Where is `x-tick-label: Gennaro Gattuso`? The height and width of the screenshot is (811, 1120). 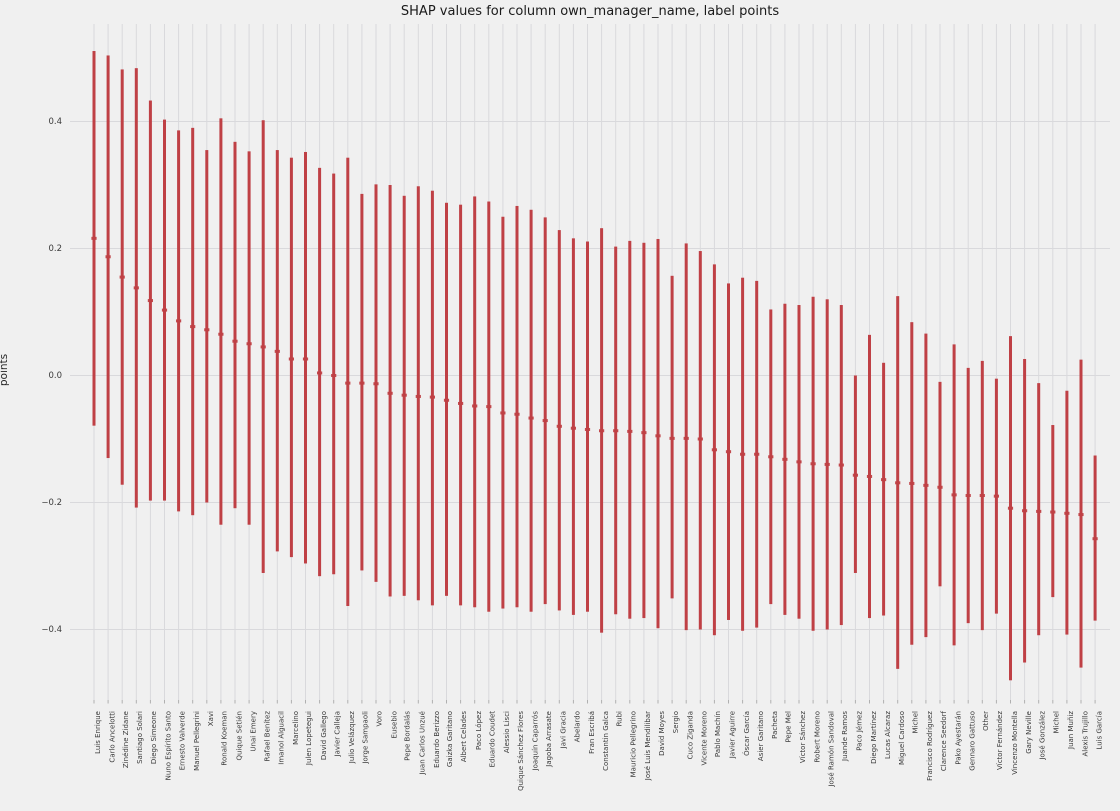 x-tick-label: Gennaro Gattuso is located at coordinates (972, 741).